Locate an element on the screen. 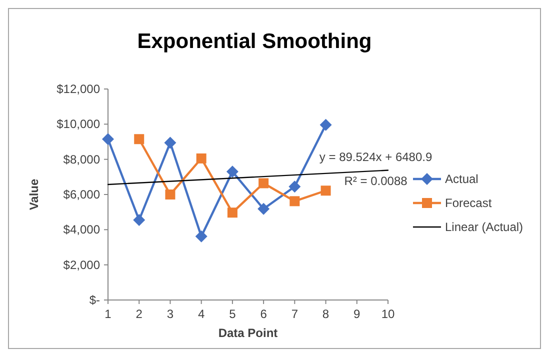 The height and width of the screenshot is (357, 549). y-tick-label: $12,000 is located at coordinates (78, 89).